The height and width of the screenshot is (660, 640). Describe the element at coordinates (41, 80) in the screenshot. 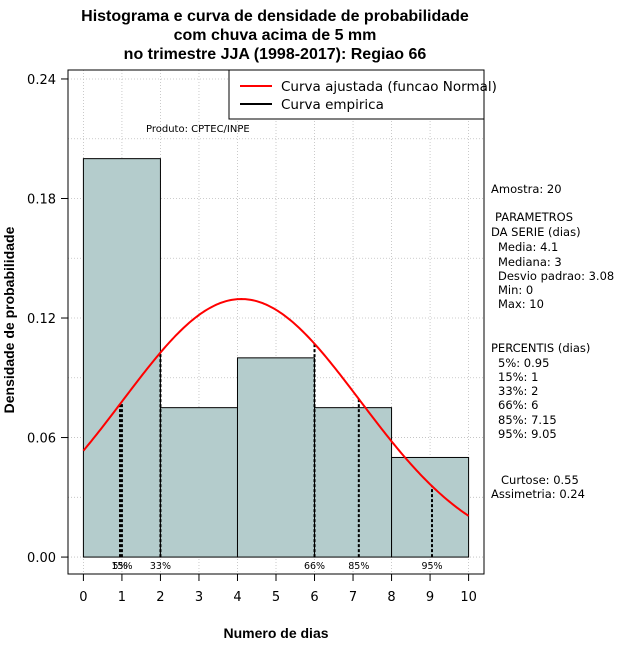

I see `y-tick-label: 0.24` at that location.